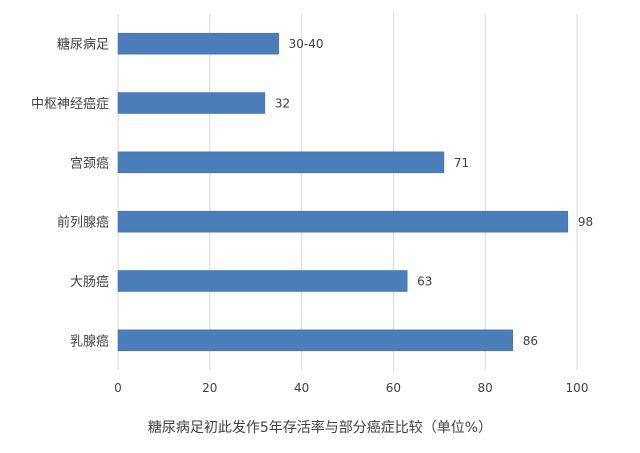  What do you see at coordinates (89, 163) in the screenshot?
I see `category-label: 宫颈癌` at bounding box center [89, 163].